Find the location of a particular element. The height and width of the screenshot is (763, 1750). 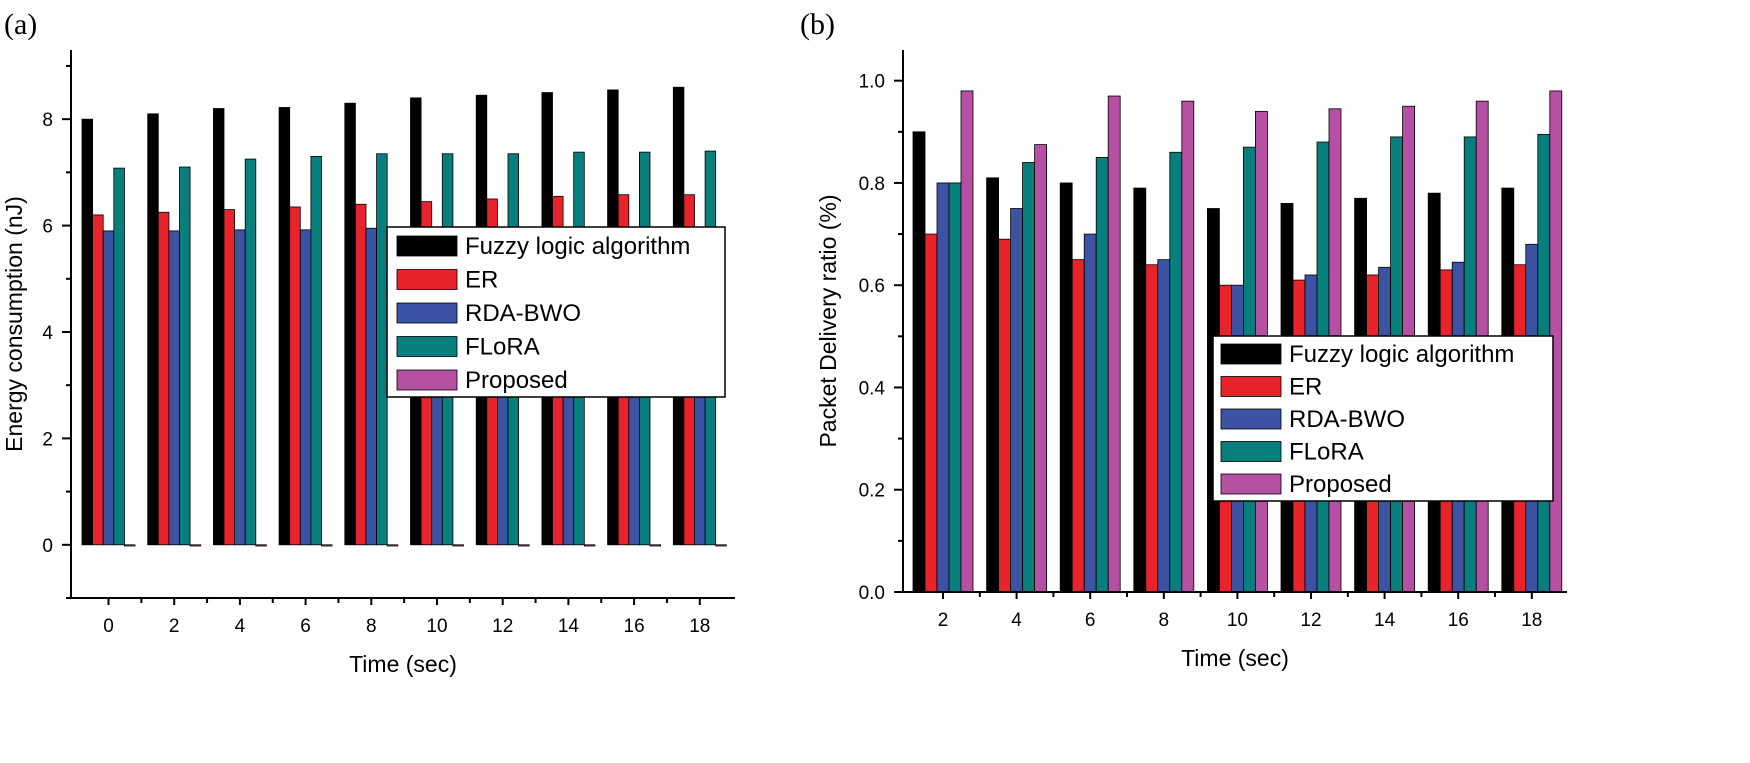

x-tick-label-b: 4 is located at coordinates (1016, 620).